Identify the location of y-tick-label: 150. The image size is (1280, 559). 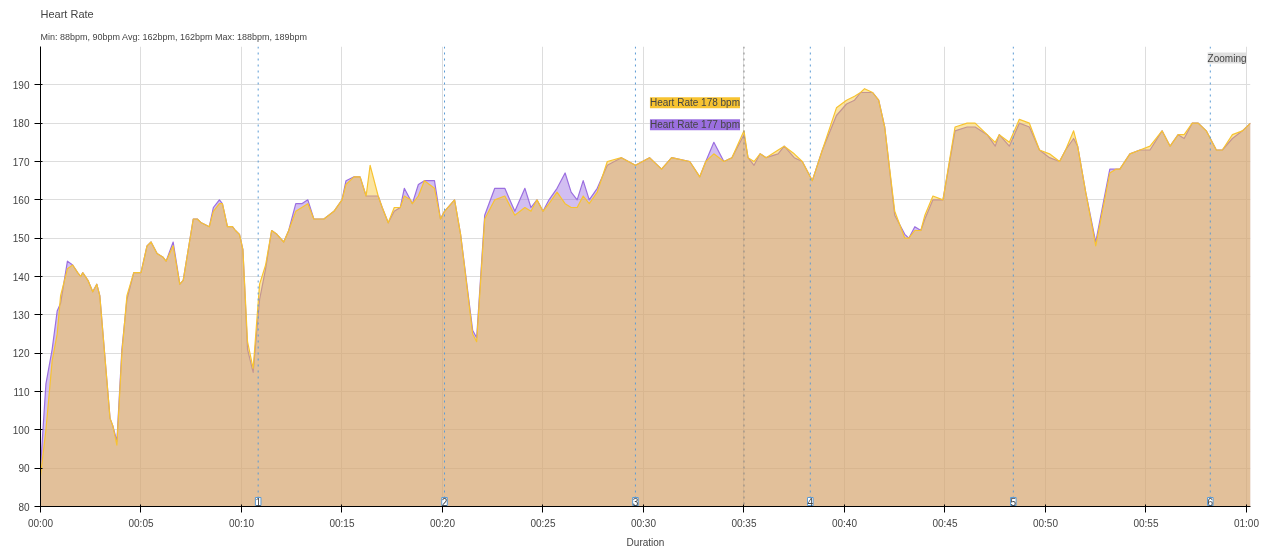
(21, 239).